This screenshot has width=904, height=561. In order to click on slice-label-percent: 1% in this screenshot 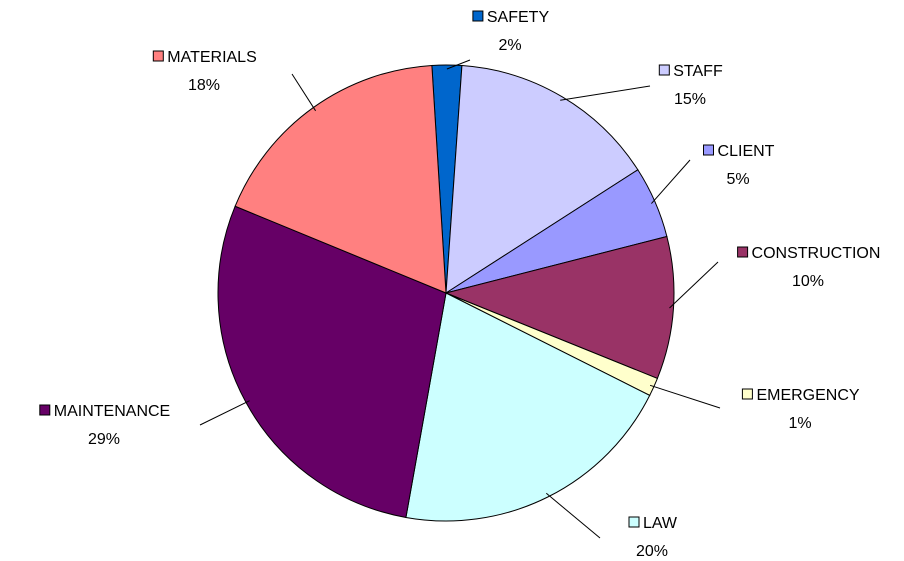, I will do `click(799, 423)`.